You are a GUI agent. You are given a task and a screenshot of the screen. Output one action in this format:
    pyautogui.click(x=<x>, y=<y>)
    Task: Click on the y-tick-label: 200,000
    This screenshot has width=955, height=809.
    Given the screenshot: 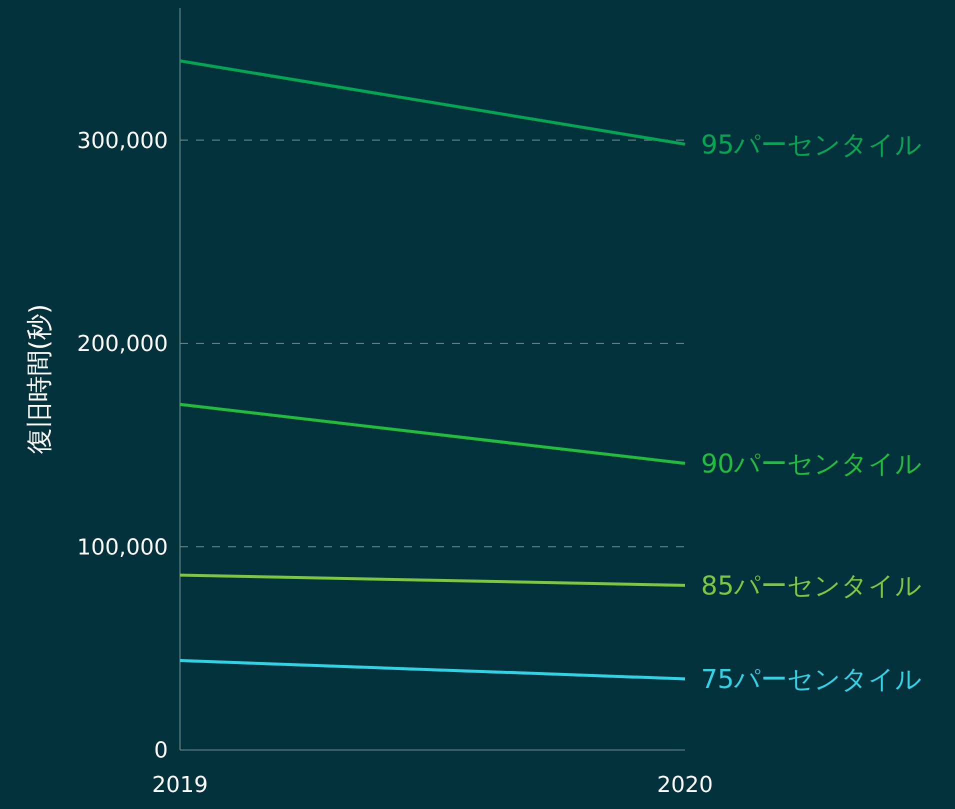 What is the action you would take?
    pyautogui.click(x=122, y=345)
    